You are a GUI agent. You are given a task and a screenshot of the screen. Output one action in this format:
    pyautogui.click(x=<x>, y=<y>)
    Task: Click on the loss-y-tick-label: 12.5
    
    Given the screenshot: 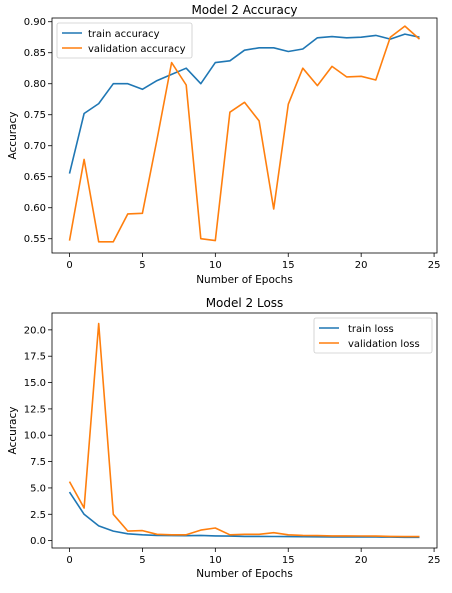 What is the action you would take?
    pyautogui.click(x=35, y=409)
    